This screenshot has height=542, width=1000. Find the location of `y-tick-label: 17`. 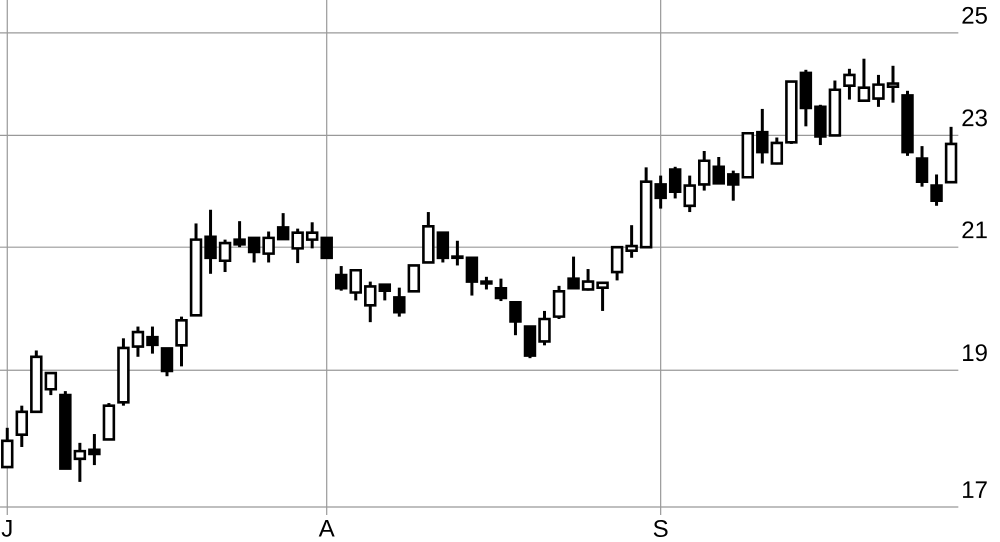

y-tick-label: 17 is located at coordinates (975, 489).